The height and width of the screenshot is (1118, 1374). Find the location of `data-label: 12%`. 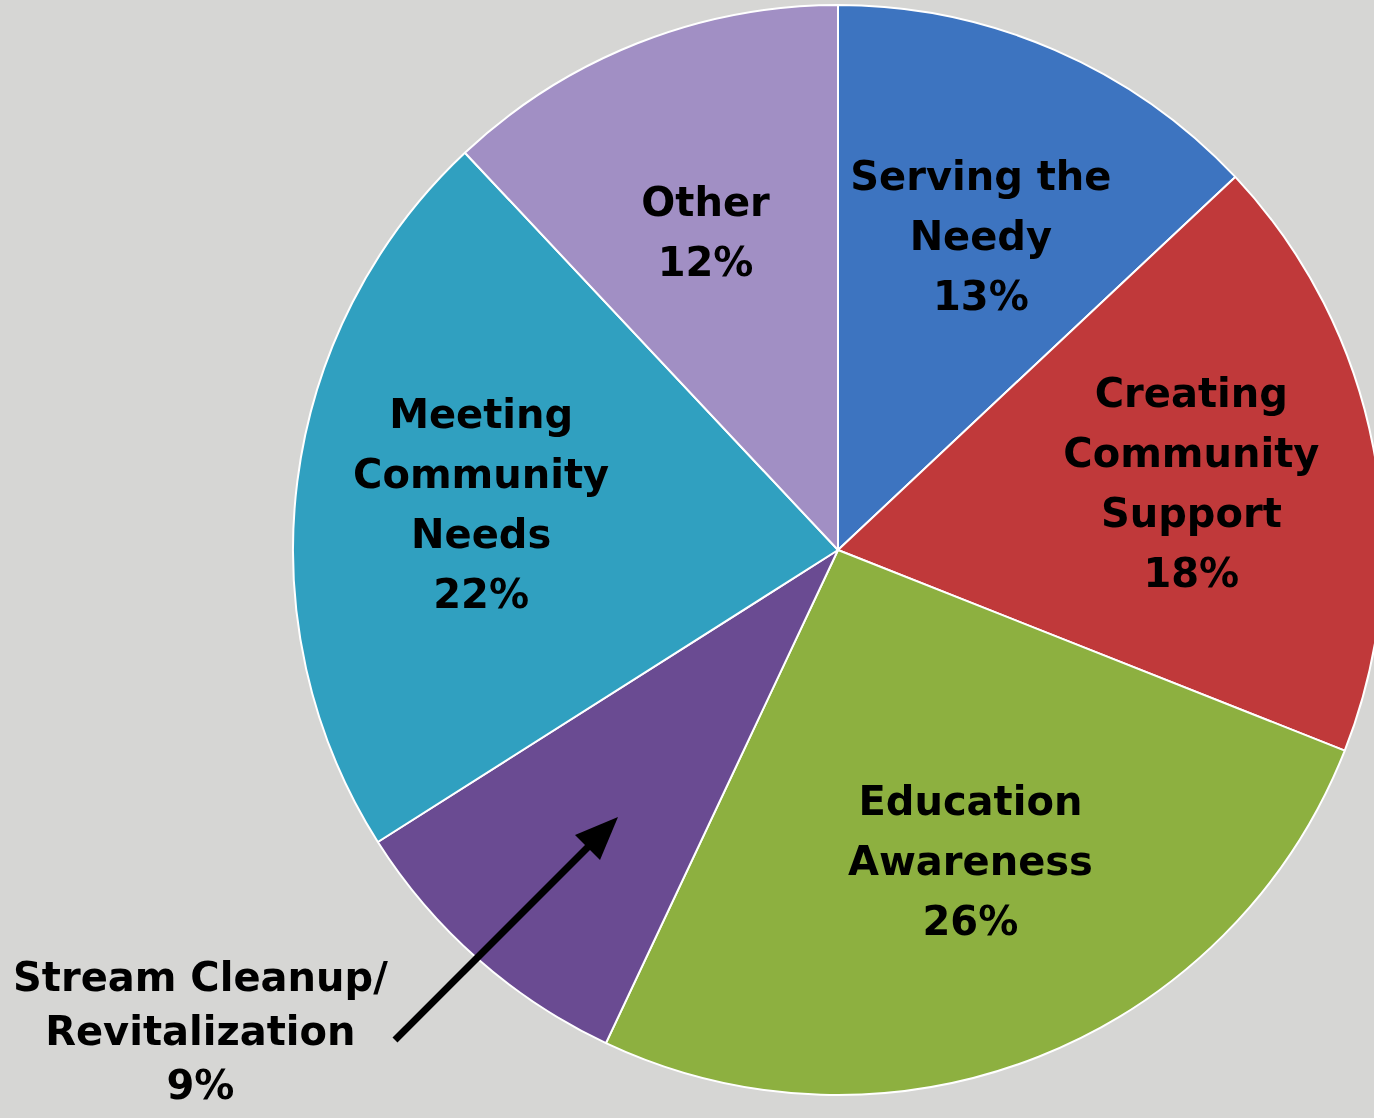

data-label: 12% is located at coordinates (705, 262).